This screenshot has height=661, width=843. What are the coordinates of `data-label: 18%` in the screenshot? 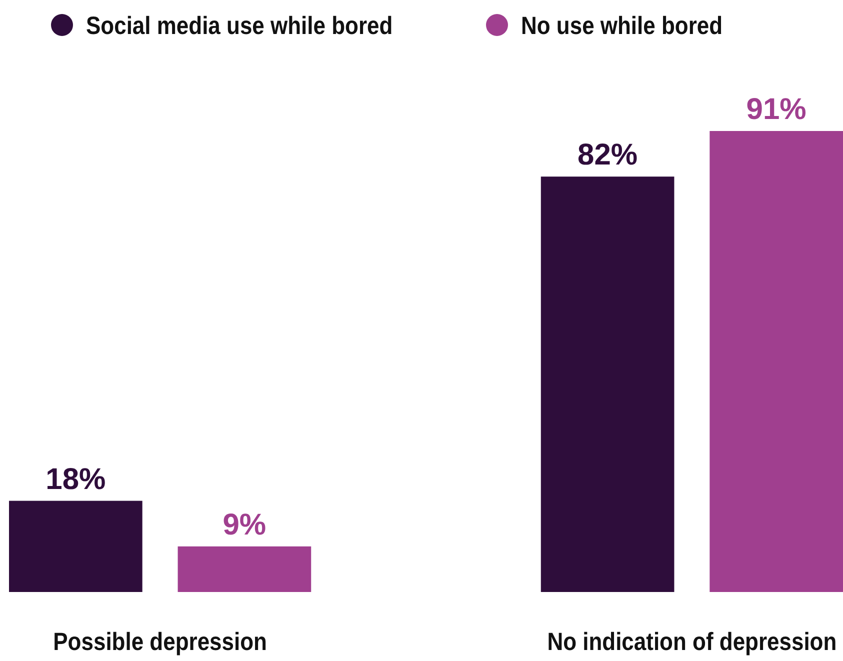 It's located at (76, 479).